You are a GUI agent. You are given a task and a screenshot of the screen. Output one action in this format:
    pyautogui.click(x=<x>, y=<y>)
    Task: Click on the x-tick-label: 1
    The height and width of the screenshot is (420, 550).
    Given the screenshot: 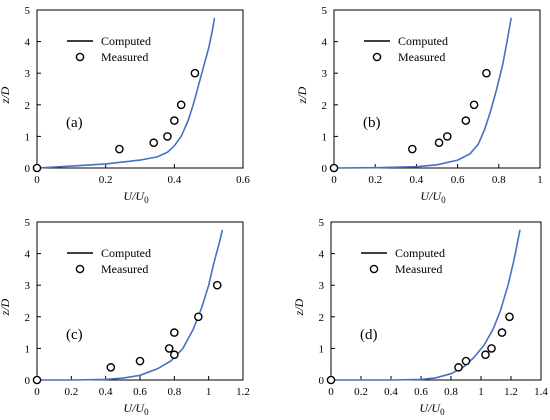 What is the action you would take?
    pyautogui.click(x=540, y=180)
    